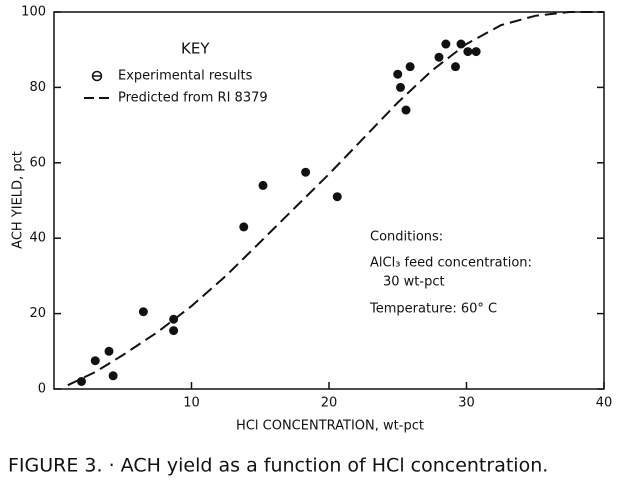  I want to click on y-tick-label: 60, so click(37, 162).